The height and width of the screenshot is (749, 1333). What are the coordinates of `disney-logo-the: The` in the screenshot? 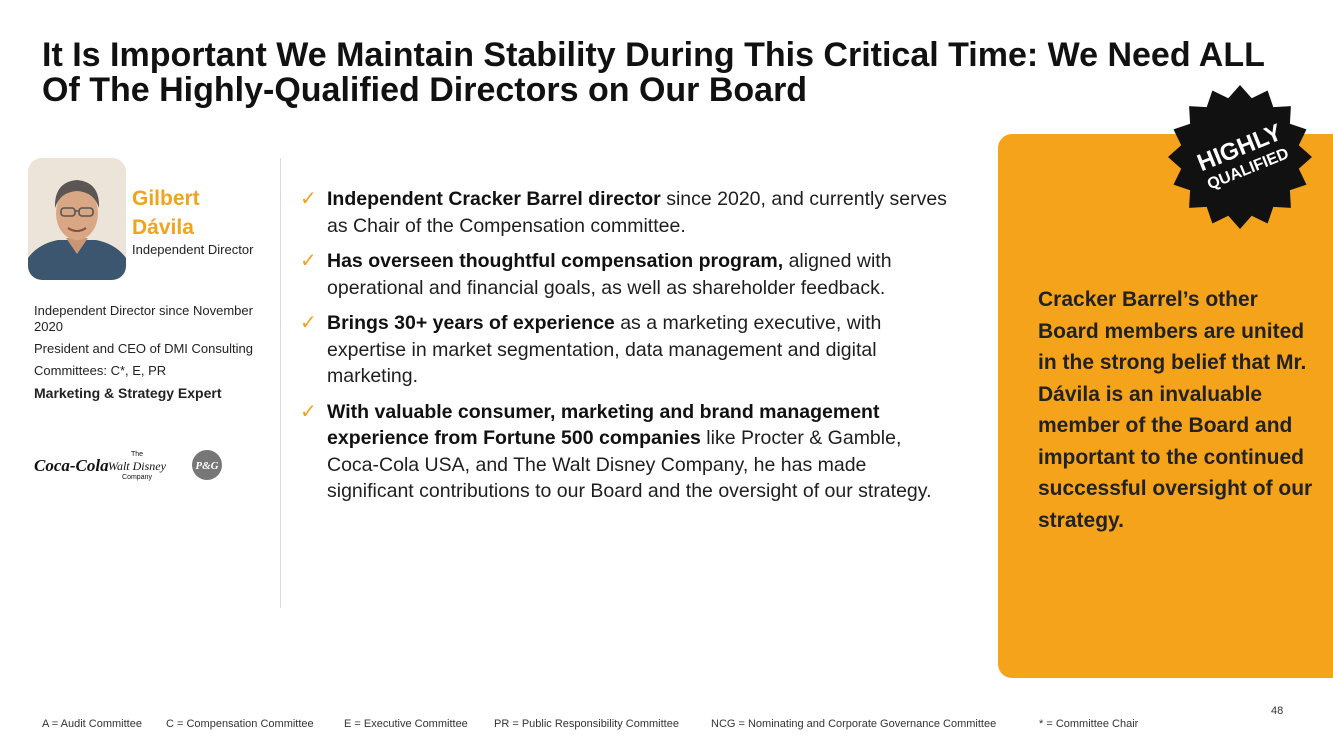 It's located at (137, 454).